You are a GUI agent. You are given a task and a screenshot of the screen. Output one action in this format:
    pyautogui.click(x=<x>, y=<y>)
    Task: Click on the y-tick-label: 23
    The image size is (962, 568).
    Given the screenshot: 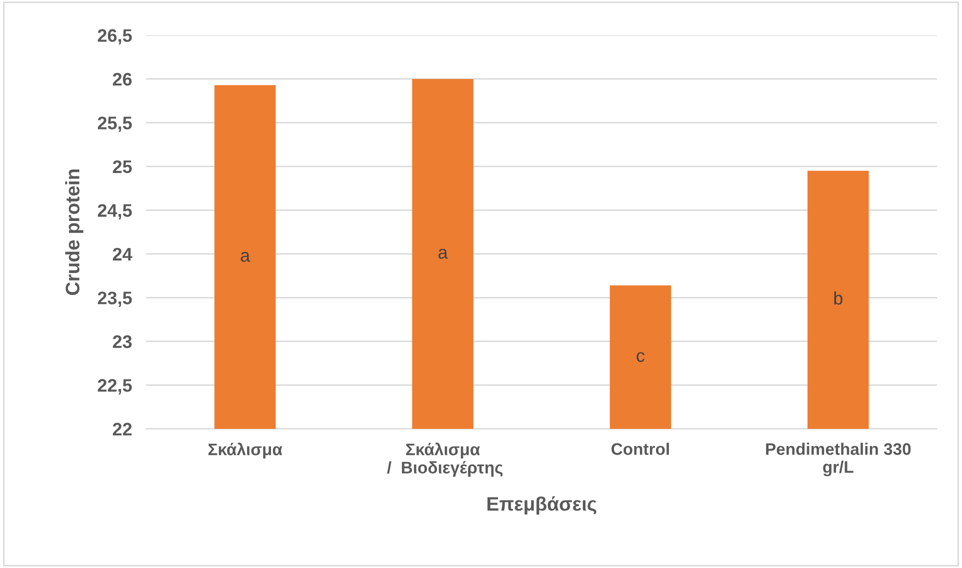 What is the action you would take?
    pyautogui.click(x=122, y=341)
    